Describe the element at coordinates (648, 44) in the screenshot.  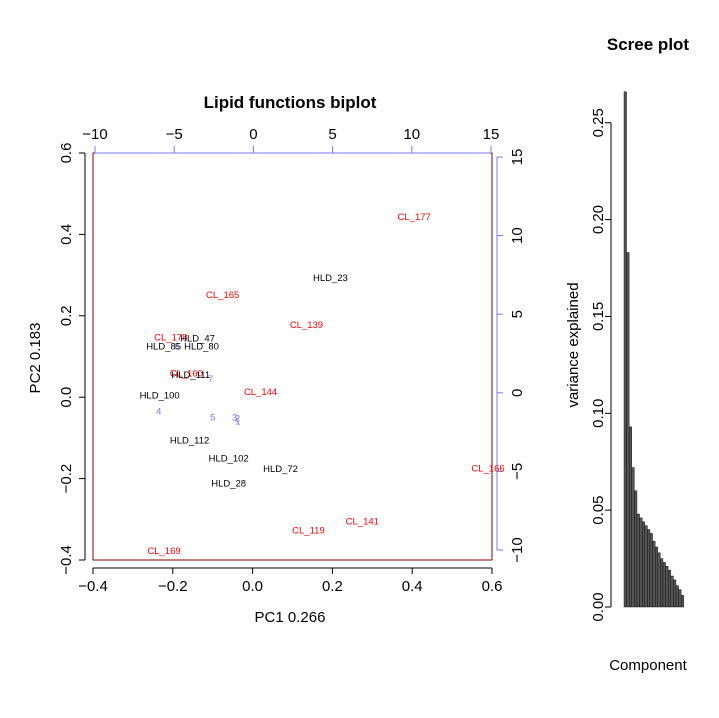
I see `scree-title: Scree plot` at that location.